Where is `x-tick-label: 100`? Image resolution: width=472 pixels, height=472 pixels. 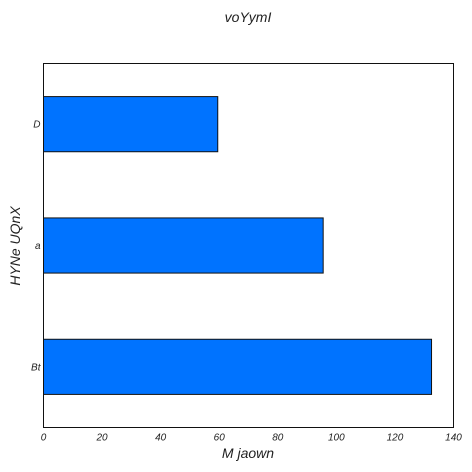
x-tick-label: 100 is located at coordinates (336, 438).